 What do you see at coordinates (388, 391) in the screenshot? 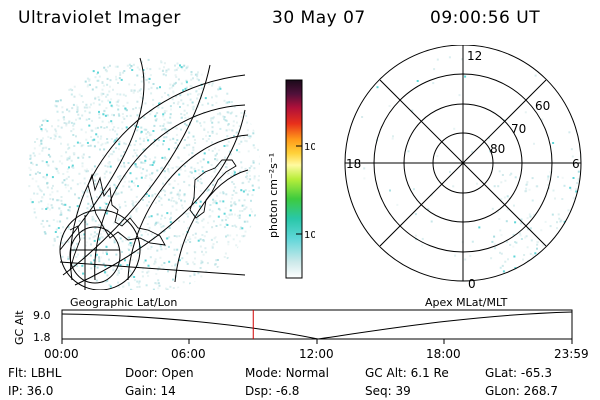
I see `info-seq: Seq: 39` at bounding box center [388, 391].